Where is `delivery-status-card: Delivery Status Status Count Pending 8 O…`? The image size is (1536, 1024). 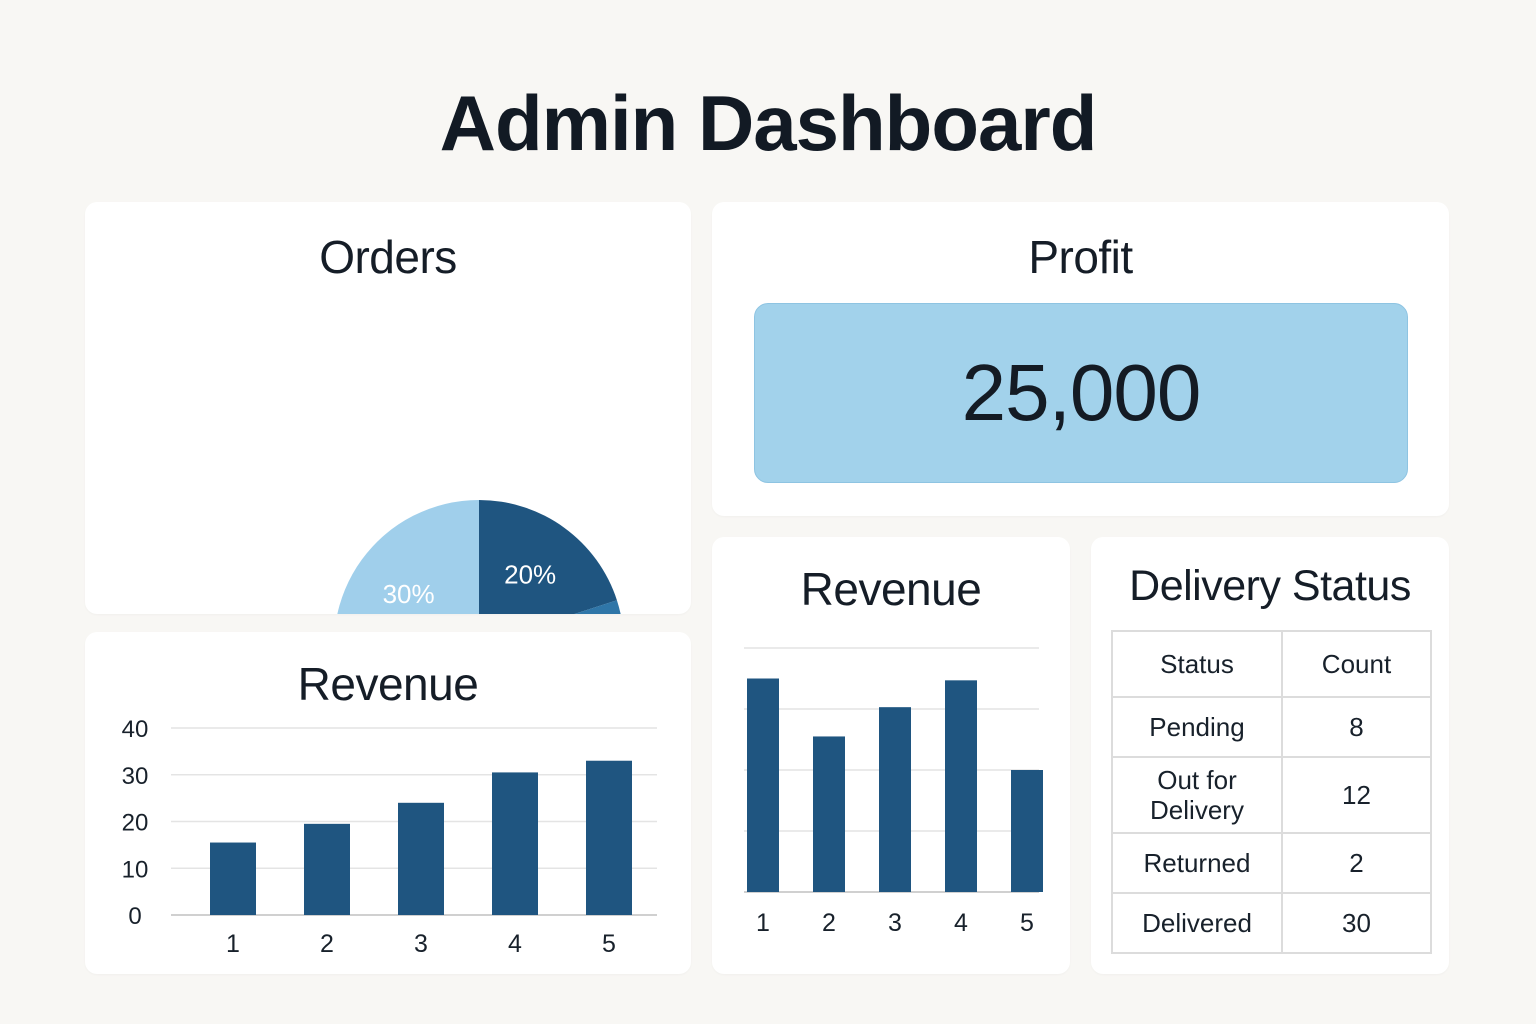 delivery-status-card: Delivery Status Status Count Pending 8 O… is located at coordinates (1270, 755).